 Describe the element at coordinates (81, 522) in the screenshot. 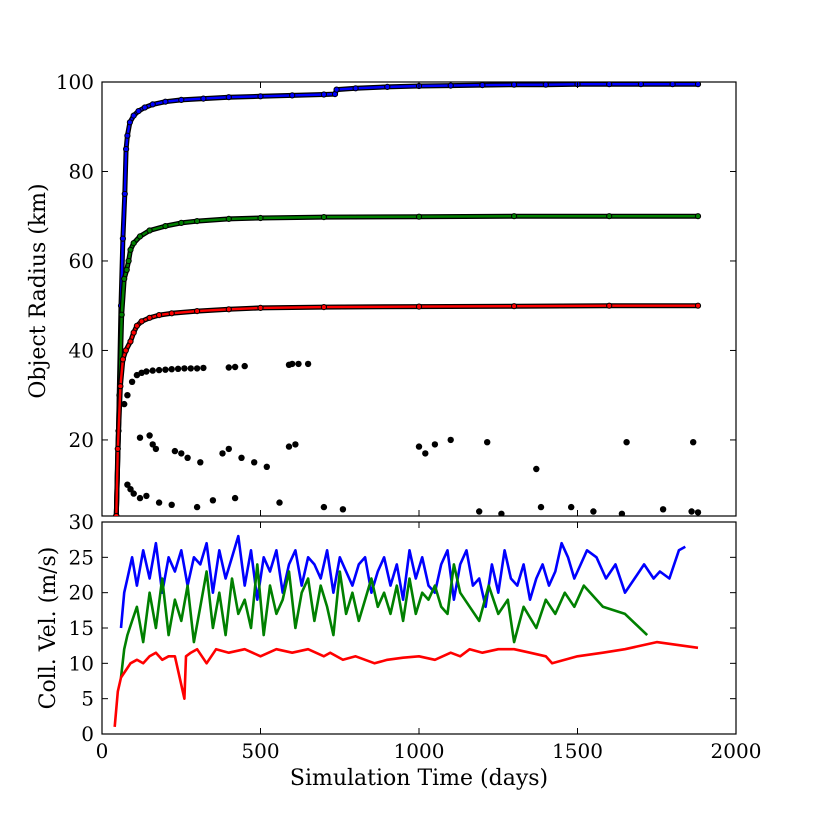

I see `velocity-y-tick-label: 30` at that location.